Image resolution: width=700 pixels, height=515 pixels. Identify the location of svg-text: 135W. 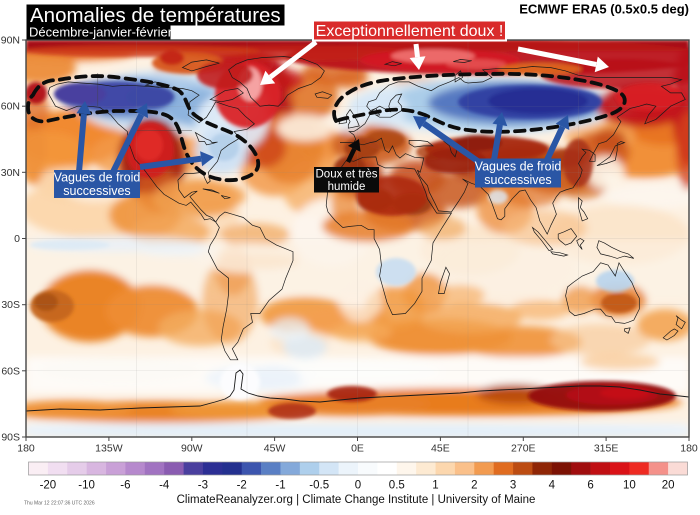
(109, 449).